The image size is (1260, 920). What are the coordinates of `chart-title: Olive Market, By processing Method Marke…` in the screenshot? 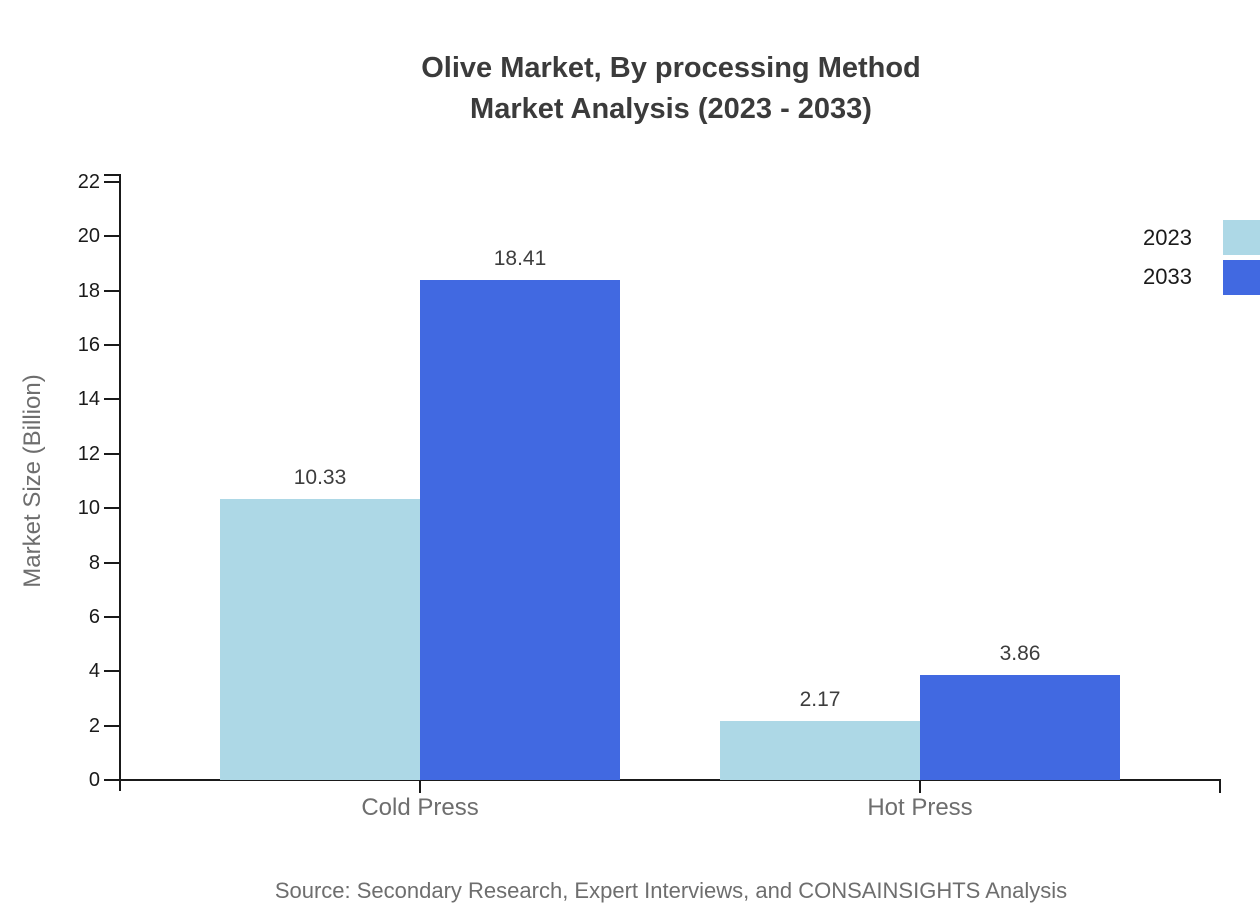 It's located at (671, 89).